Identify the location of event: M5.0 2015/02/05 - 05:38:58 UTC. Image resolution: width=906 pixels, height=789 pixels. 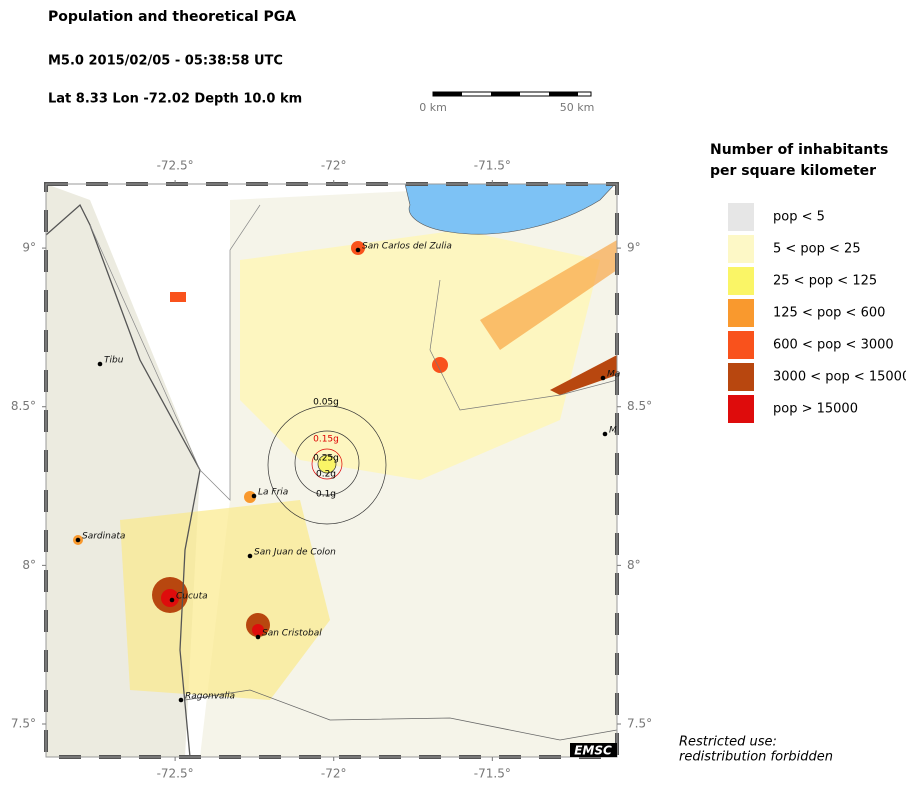
(165, 61).